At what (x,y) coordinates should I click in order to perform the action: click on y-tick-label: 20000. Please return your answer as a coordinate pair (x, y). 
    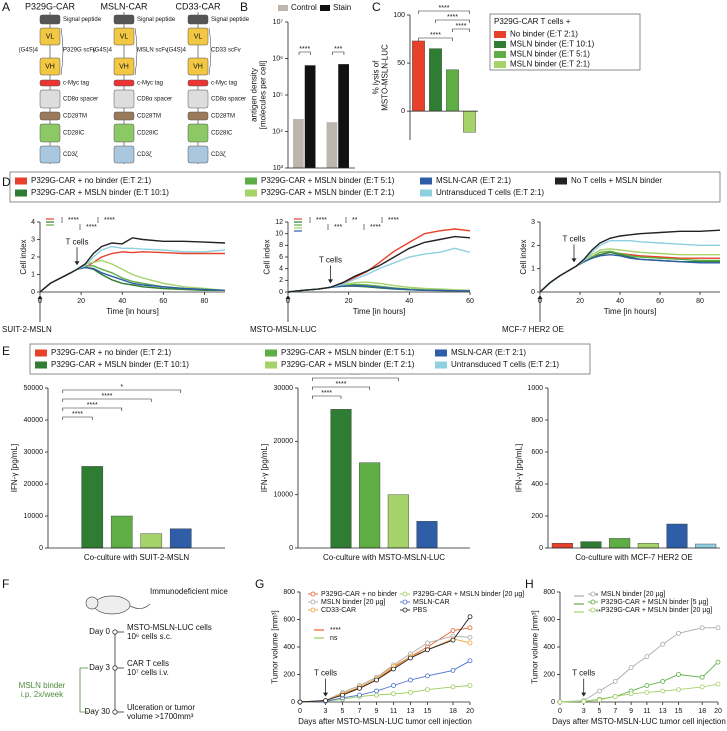
    Looking at the image, I should click on (34, 484).